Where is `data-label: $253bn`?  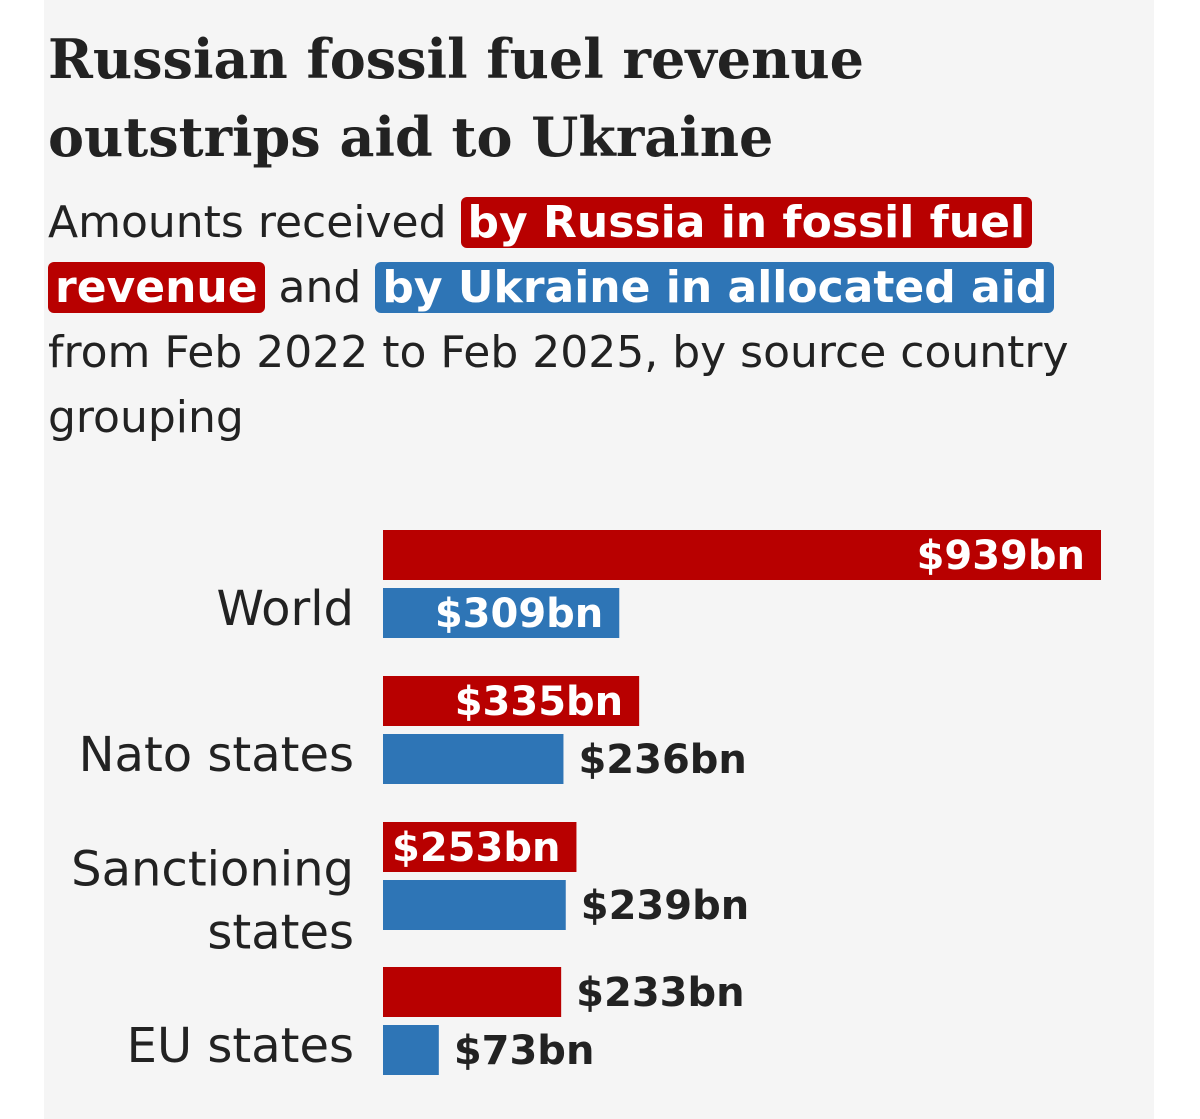 data-label: $253bn is located at coordinates (476, 848).